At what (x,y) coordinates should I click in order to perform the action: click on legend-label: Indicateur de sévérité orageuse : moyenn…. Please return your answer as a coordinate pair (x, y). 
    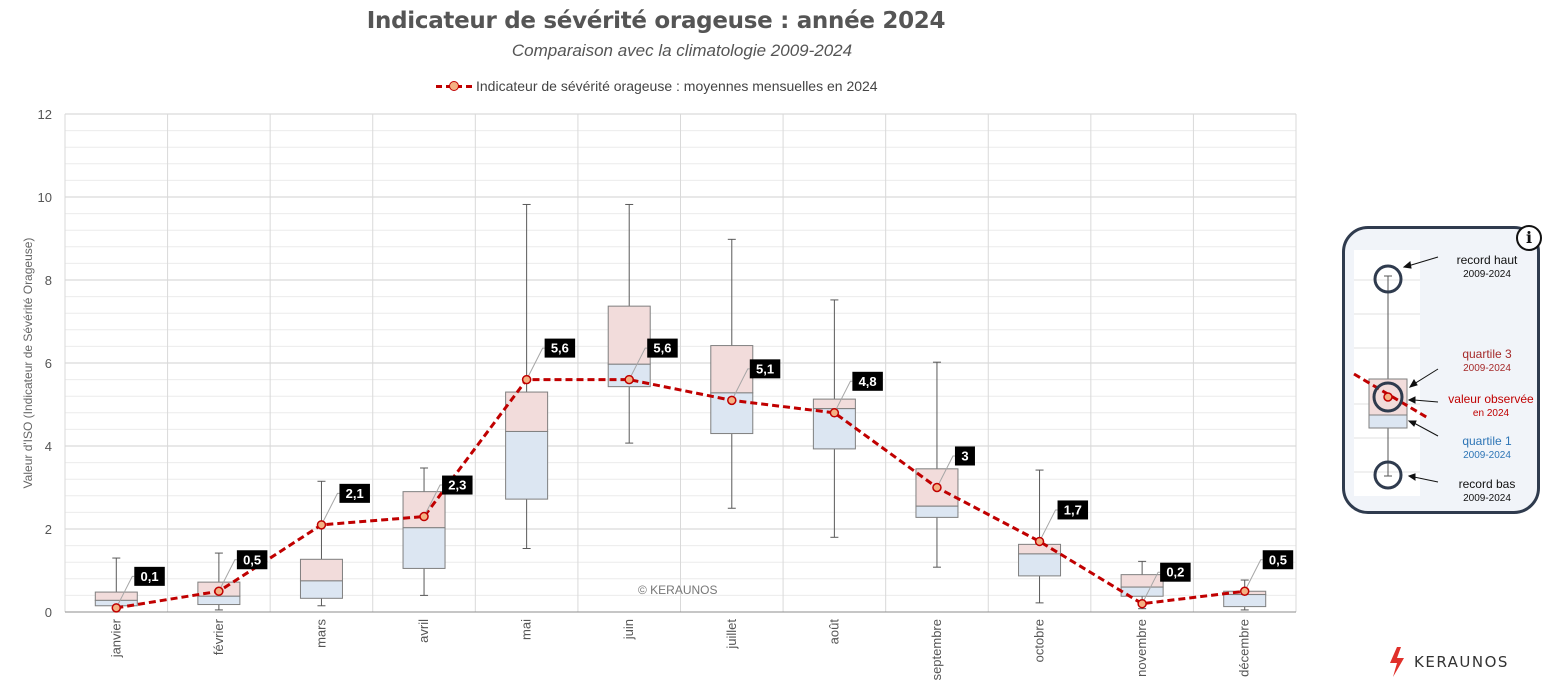
    Looking at the image, I should click on (677, 86).